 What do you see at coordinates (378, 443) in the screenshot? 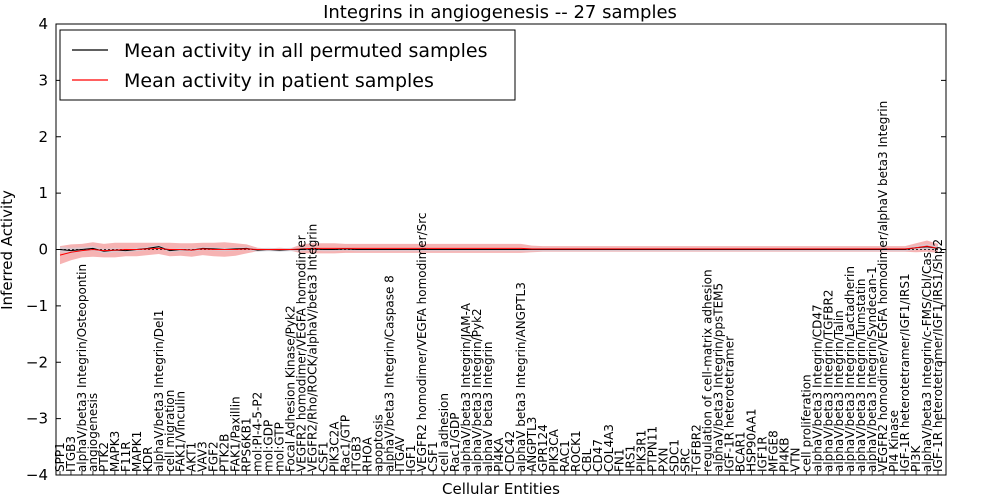
I see `x-tick-label: apoptosis` at bounding box center [378, 443].